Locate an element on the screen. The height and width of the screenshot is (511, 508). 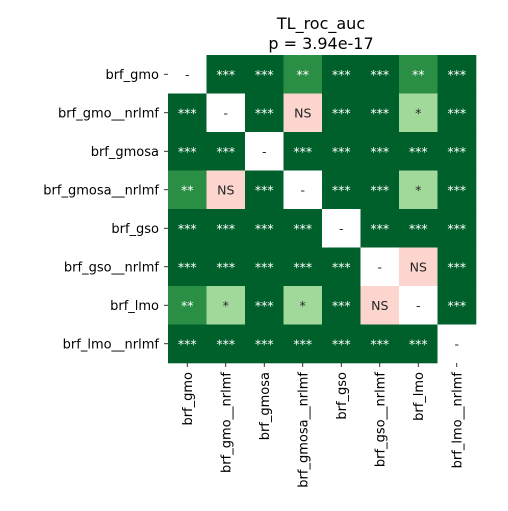
x-tick-label: brf_lmo is located at coordinates (419, 396).